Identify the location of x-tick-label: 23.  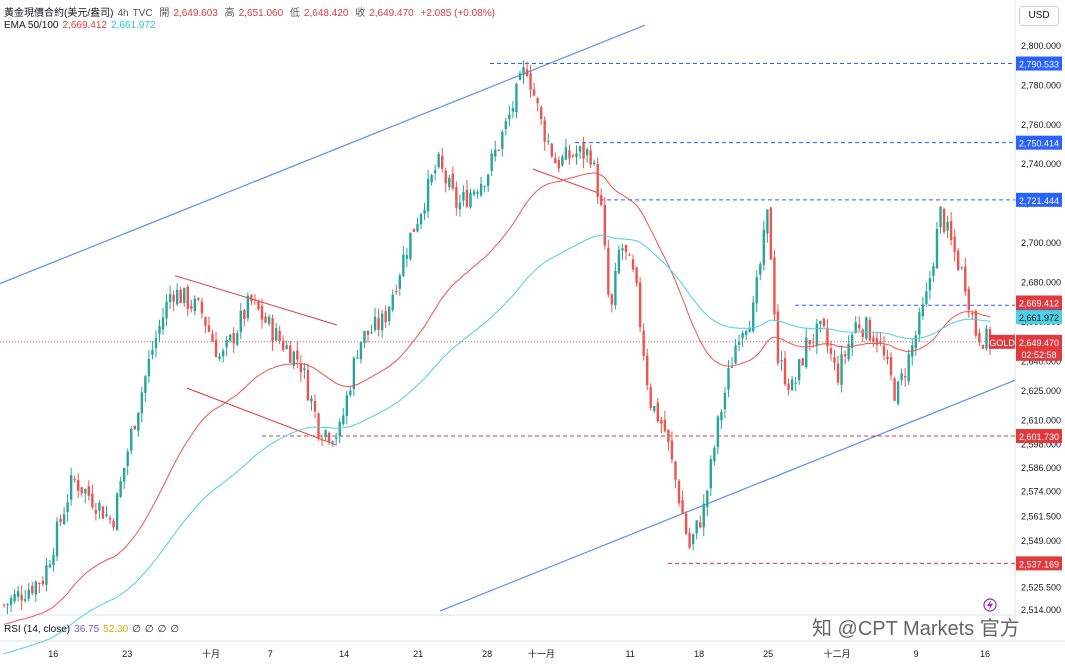
(127, 654).